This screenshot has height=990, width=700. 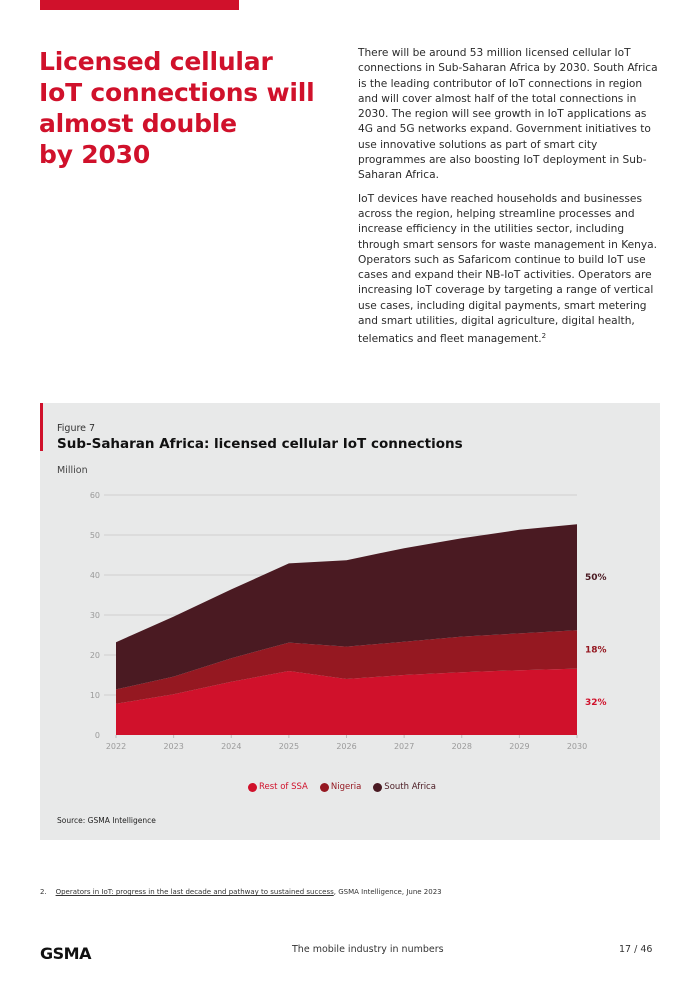 What do you see at coordinates (97, 735) in the screenshot?
I see `y-tick-label: 0` at bounding box center [97, 735].